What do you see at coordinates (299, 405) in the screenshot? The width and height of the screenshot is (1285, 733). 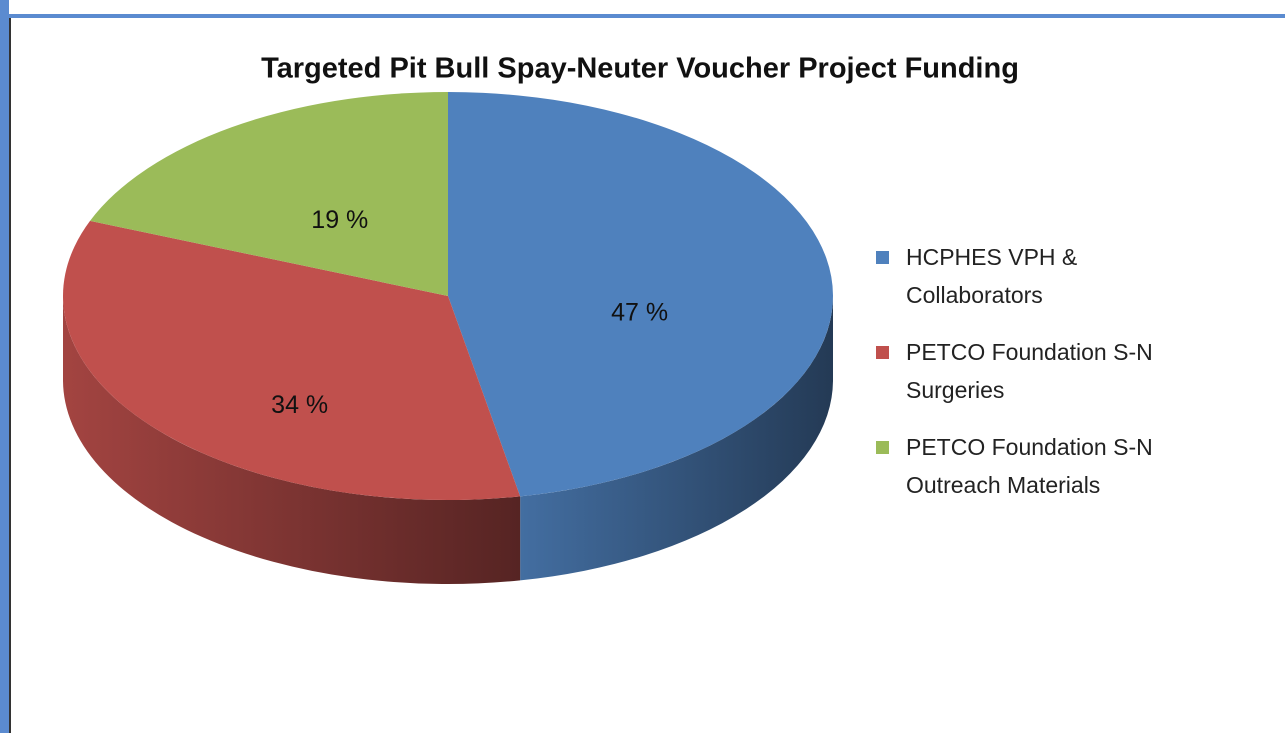 I see `data-label: 34 %` at bounding box center [299, 405].